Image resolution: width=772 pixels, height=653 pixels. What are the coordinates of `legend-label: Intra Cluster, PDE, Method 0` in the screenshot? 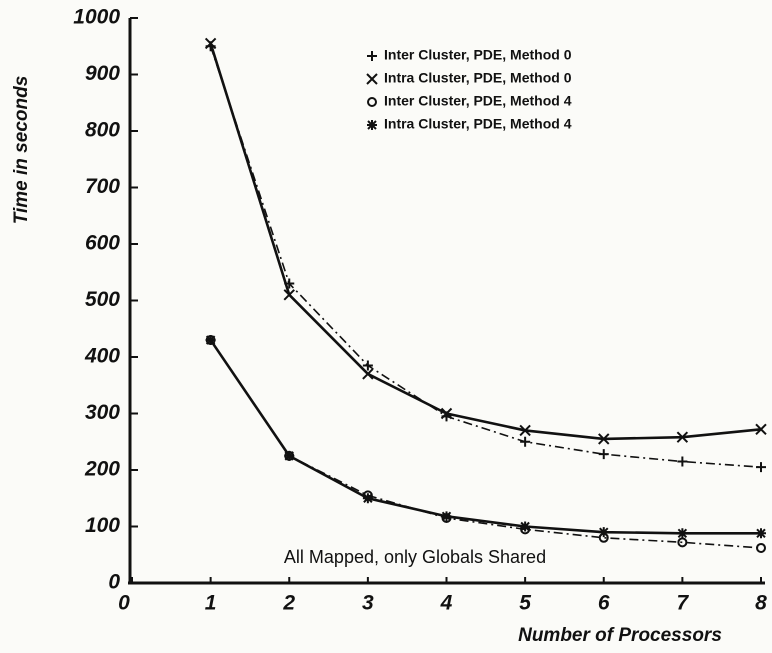 It's located at (478, 78).